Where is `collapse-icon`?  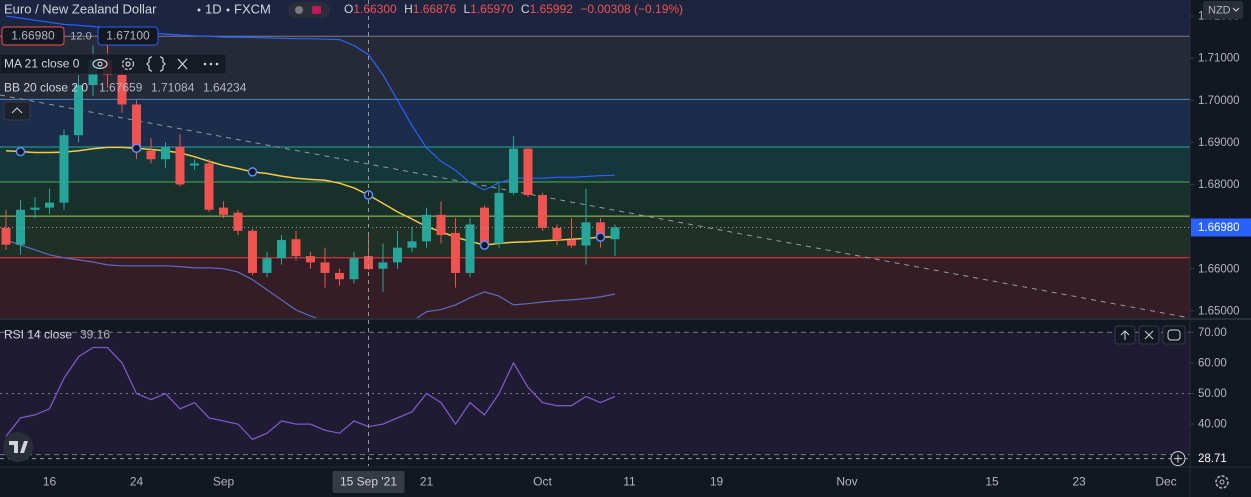 collapse-icon is located at coordinates (17, 110).